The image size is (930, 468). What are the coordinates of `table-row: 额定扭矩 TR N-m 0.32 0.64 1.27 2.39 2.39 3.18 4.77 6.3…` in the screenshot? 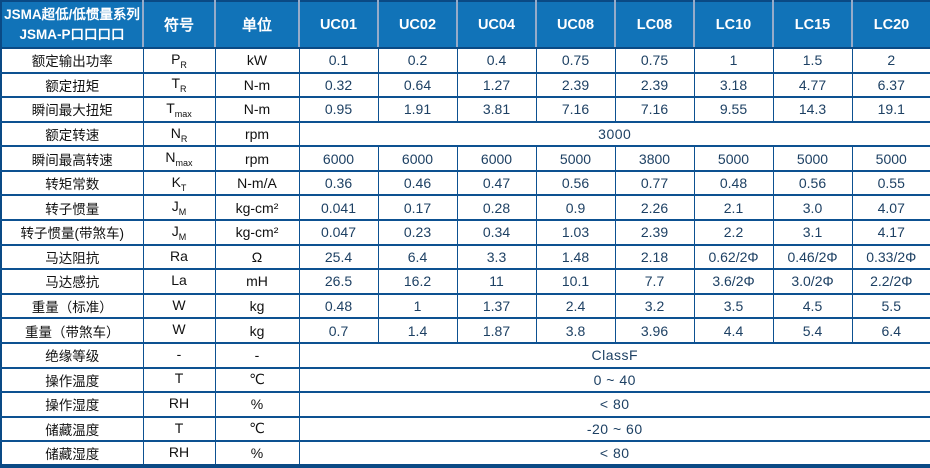 It's located at (465, 85).